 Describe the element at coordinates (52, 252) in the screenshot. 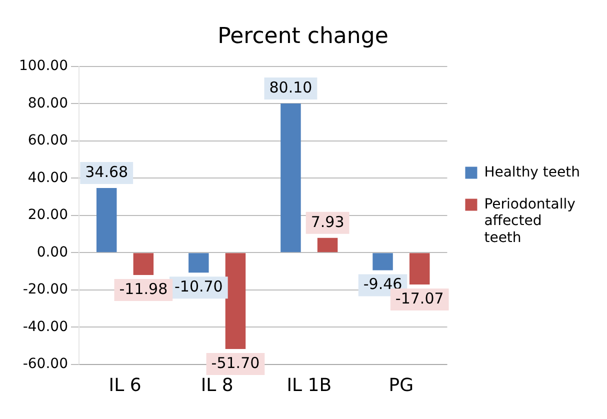

I see `y-tick-label: 0.00` at that location.